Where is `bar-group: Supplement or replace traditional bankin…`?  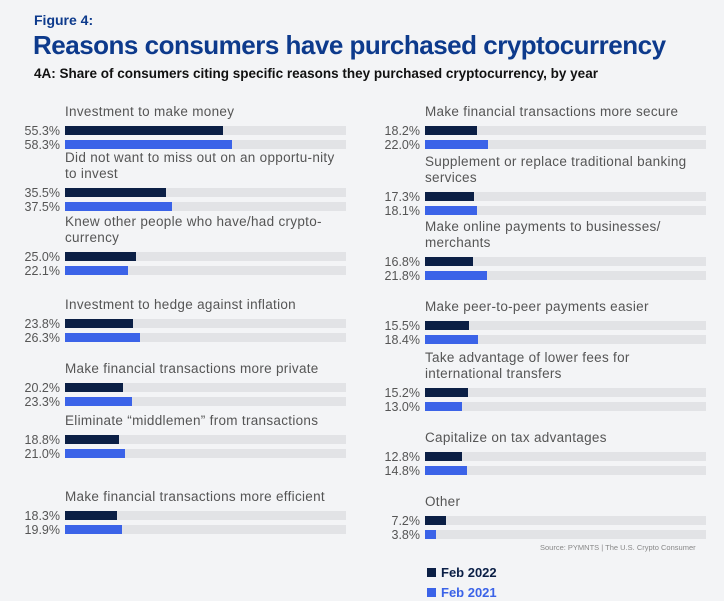 bar-group: Supplement or replace traditional bankin… is located at coordinates (535, 186).